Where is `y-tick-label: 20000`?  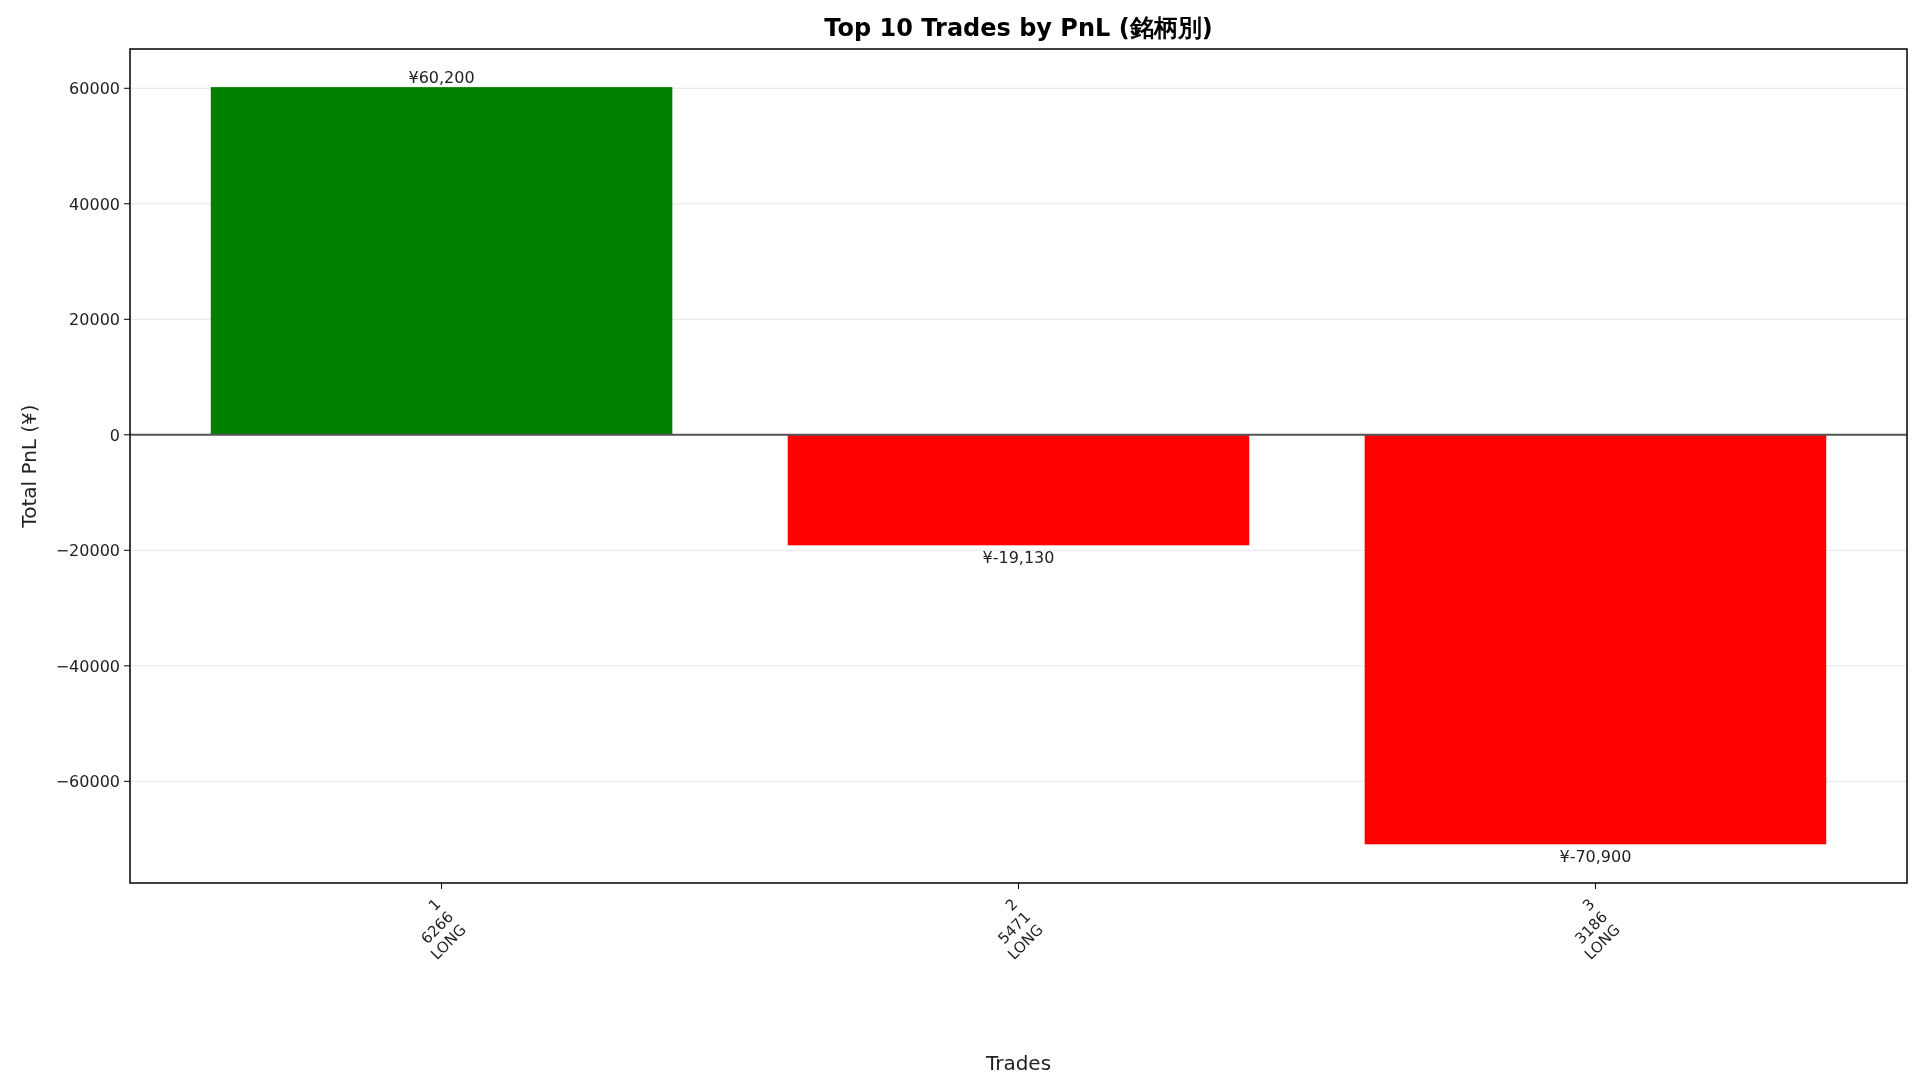
y-tick-label: 20000 is located at coordinates (94, 320).